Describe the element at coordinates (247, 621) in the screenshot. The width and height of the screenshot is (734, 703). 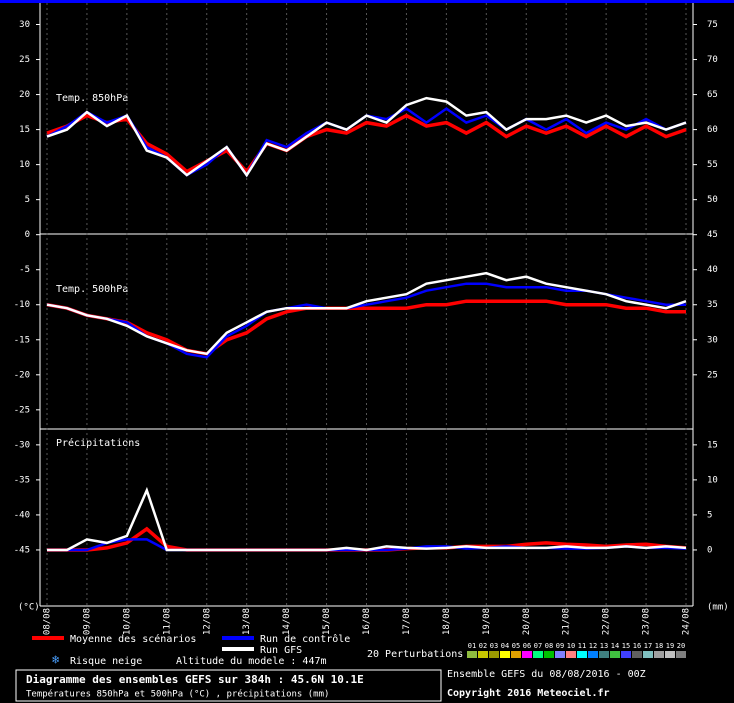
I see `x-tick-label: 13/08` at that location.